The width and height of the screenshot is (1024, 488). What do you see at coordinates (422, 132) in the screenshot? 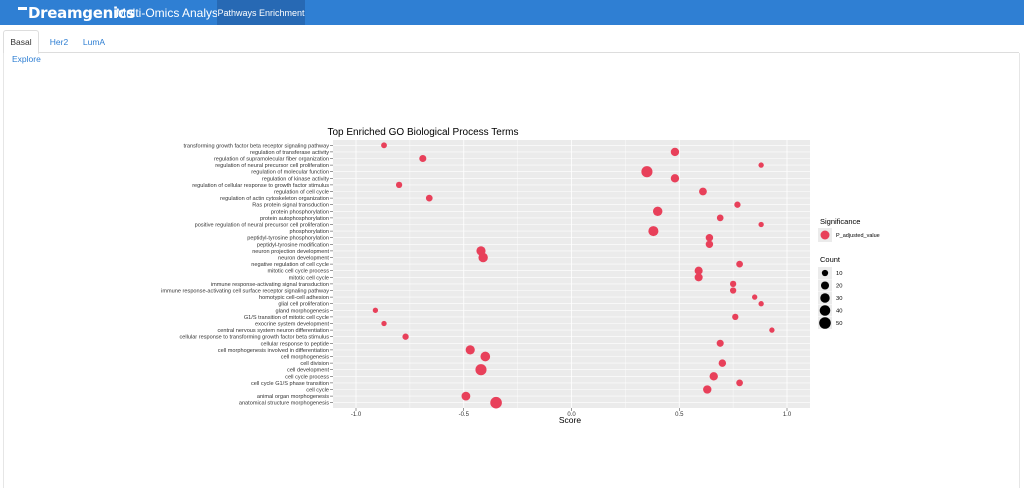
I see `chart-title: Top Enriched GO Biological Process Terms` at bounding box center [422, 132].